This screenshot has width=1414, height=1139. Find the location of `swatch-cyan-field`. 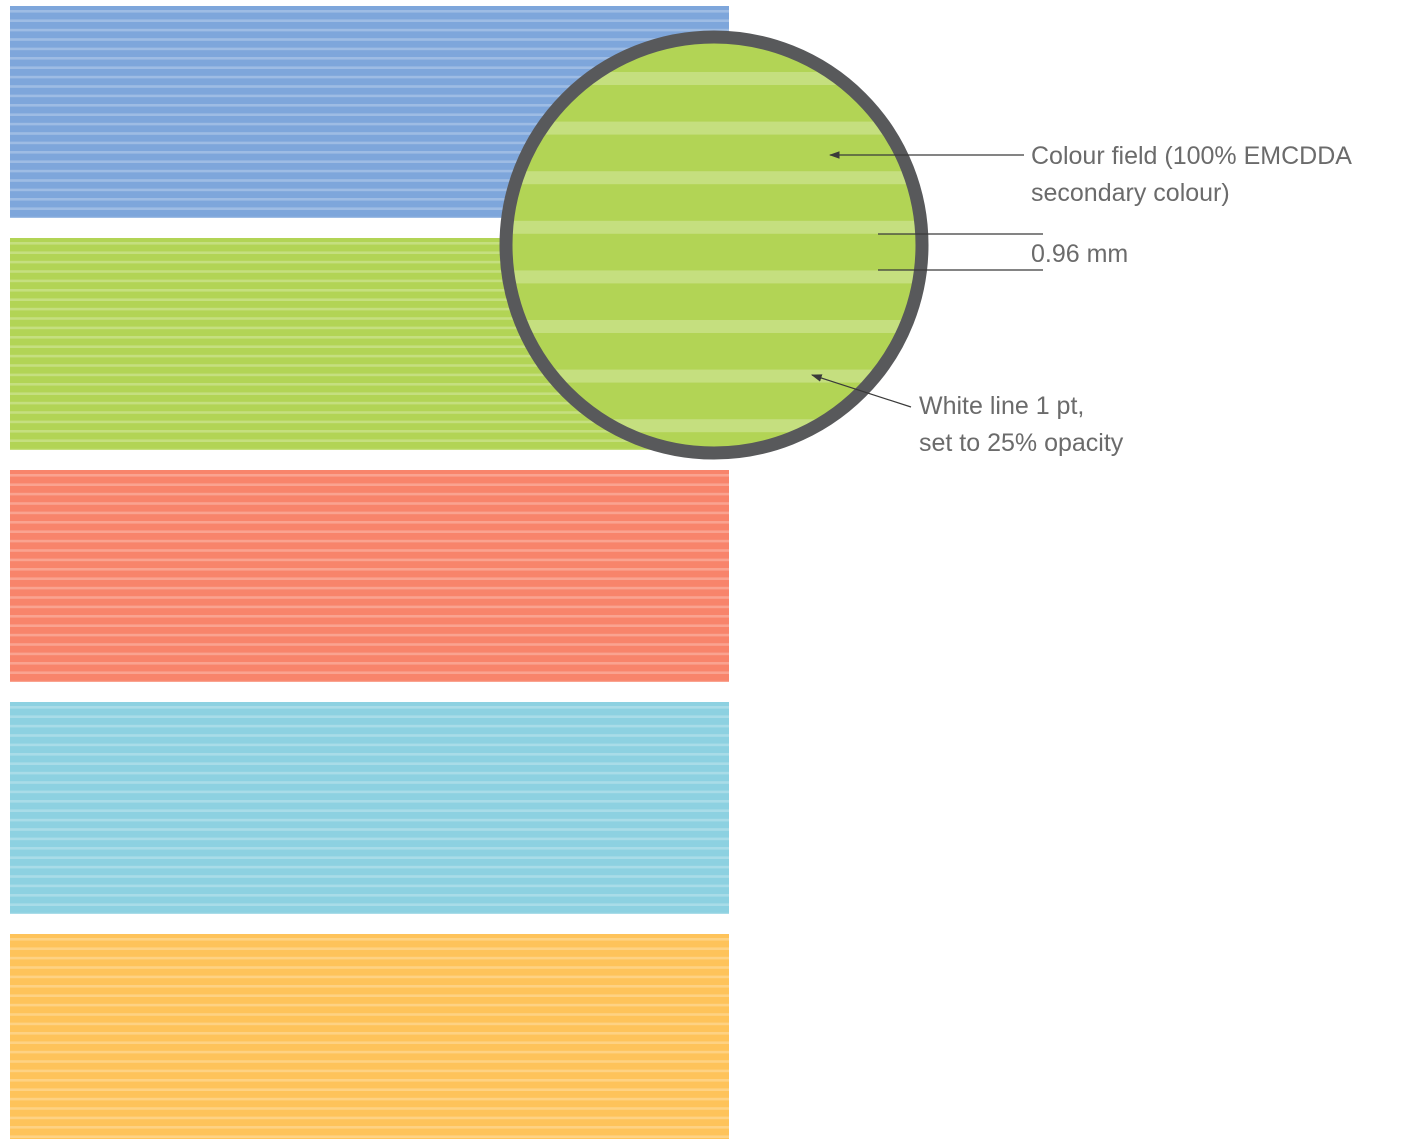

swatch-cyan-field is located at coordinates (369, 808).